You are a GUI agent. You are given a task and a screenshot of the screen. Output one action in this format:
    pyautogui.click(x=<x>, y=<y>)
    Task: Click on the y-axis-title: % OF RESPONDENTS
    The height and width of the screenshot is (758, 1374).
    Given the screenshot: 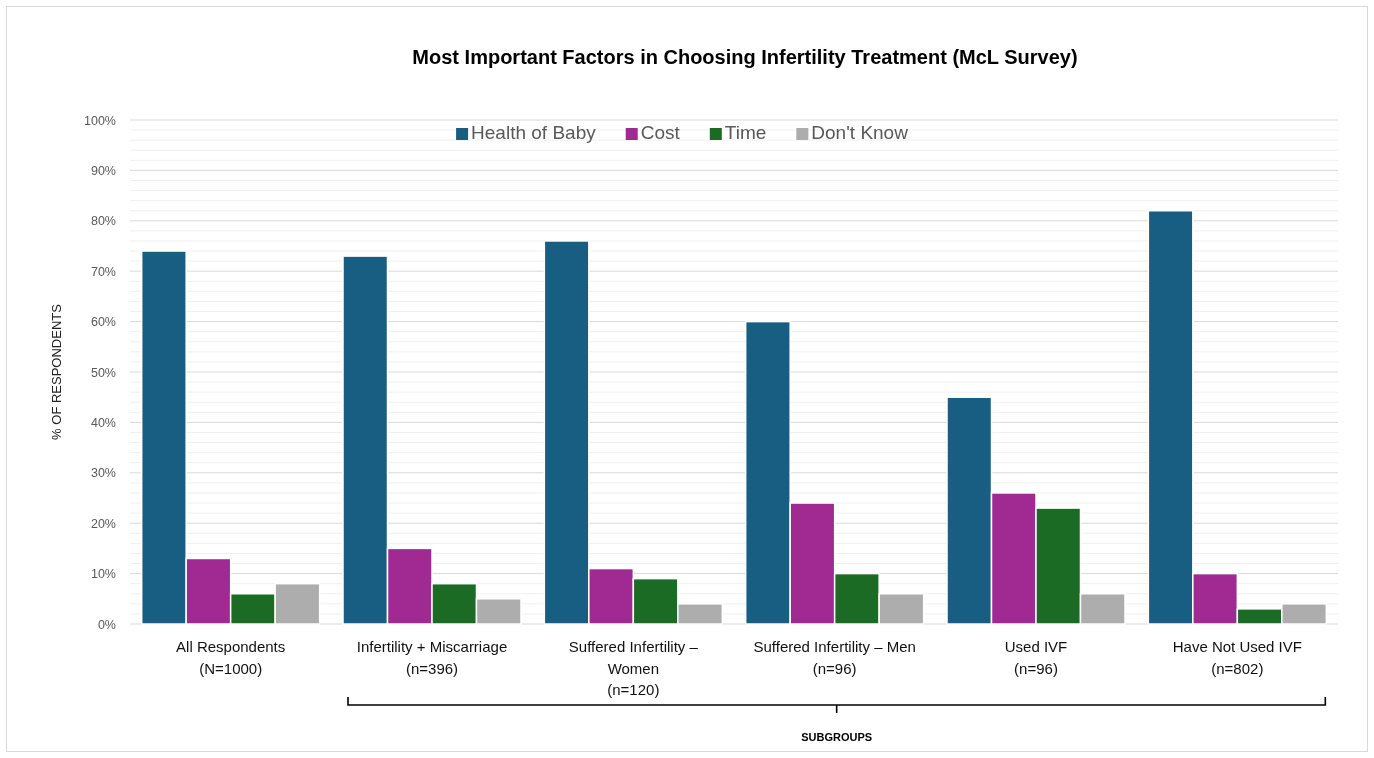 What is the action you would take?
    pyautogui.click(x=56, y=371)
    